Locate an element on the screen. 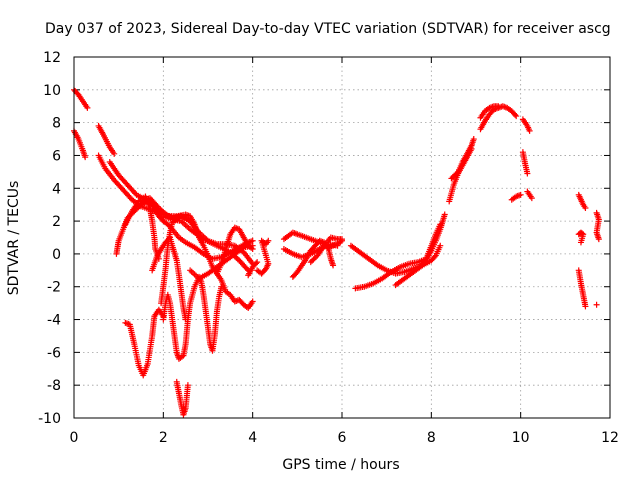  x-axis-title: GPS time / hours is located at coordinates (340, 465).